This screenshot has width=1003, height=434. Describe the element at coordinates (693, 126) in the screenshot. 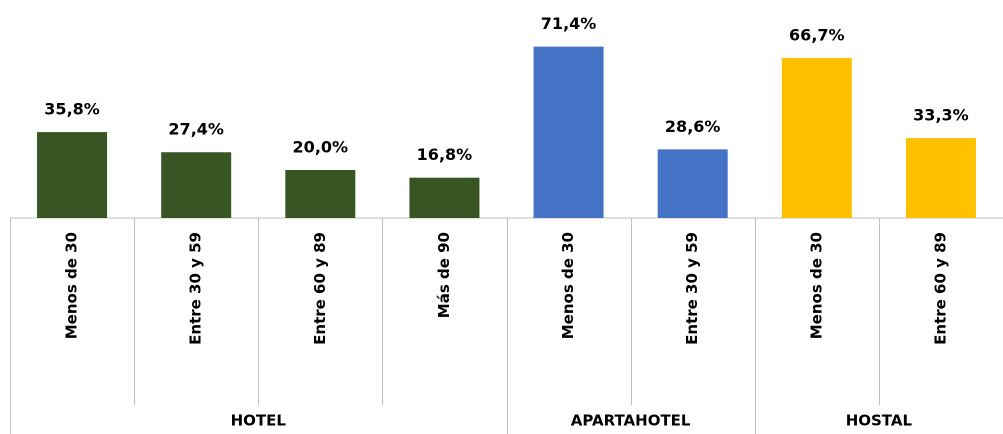

I see `value-label: 28,6%` at that location.